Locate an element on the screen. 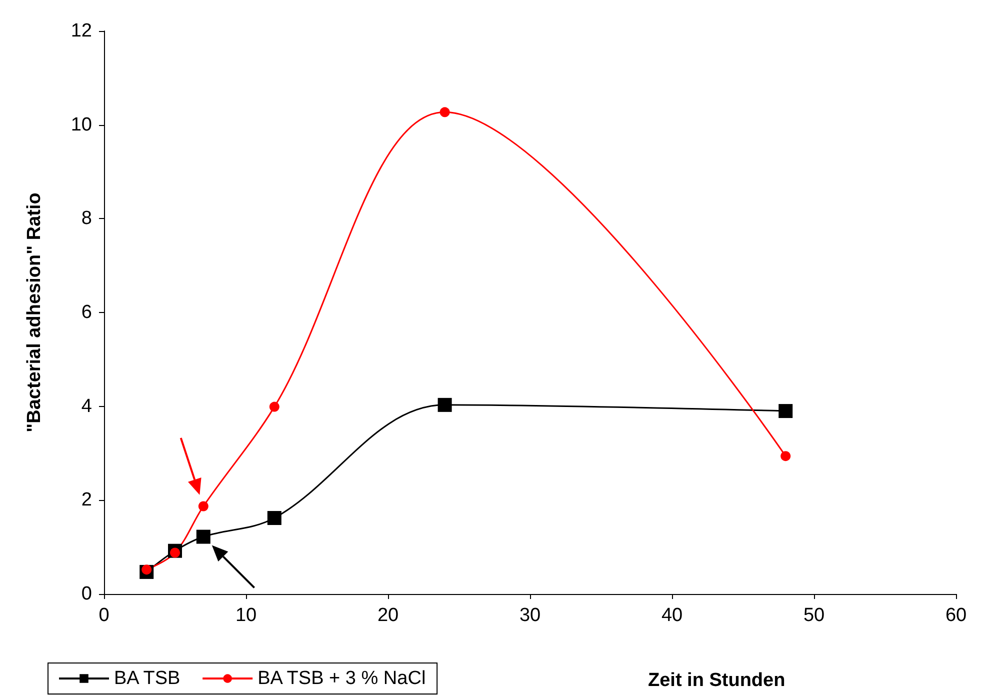  x-tick-label: 50 is located at coordinates (814, 615).